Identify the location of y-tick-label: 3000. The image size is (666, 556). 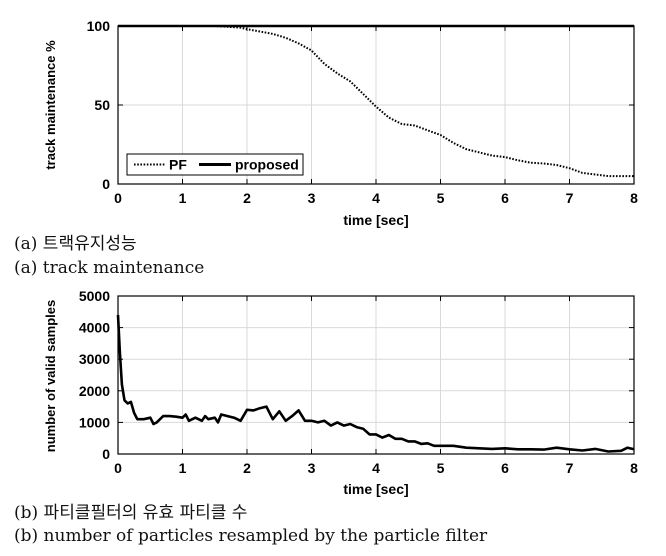
(94, 359).